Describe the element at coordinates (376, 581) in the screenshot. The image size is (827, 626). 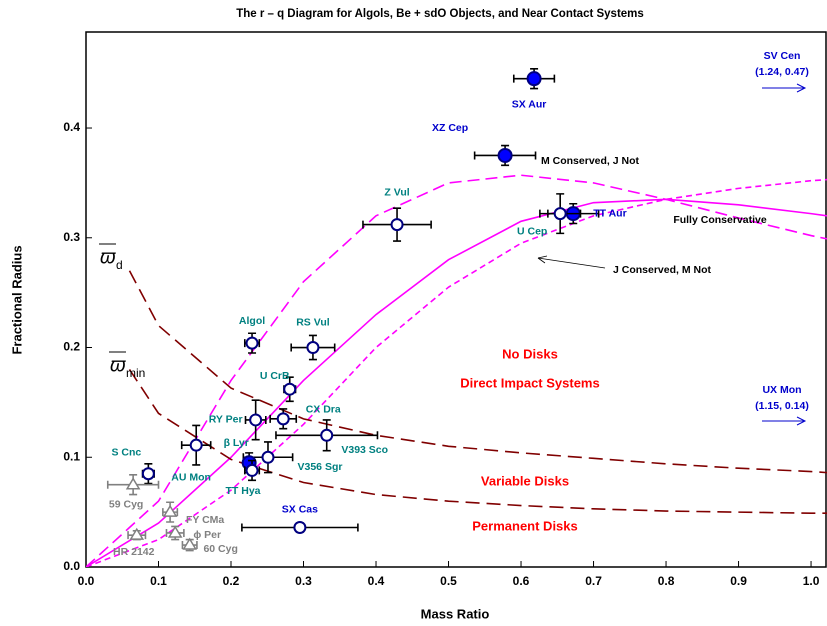
I see `x-tick-label: 0.4` at that location.